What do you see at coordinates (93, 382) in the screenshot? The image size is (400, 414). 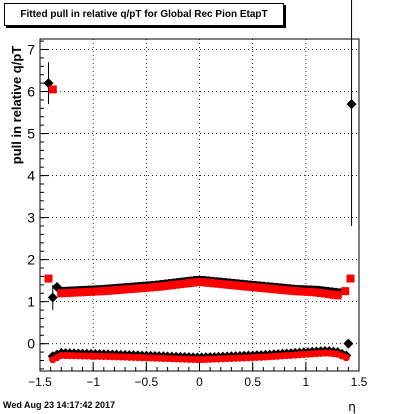 I see `x-tick-label: −1` at bounding box center [93, 382].